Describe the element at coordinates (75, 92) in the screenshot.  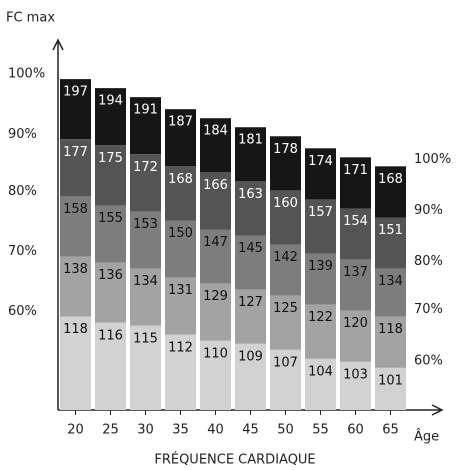
I see `value-label: 197` at that location.